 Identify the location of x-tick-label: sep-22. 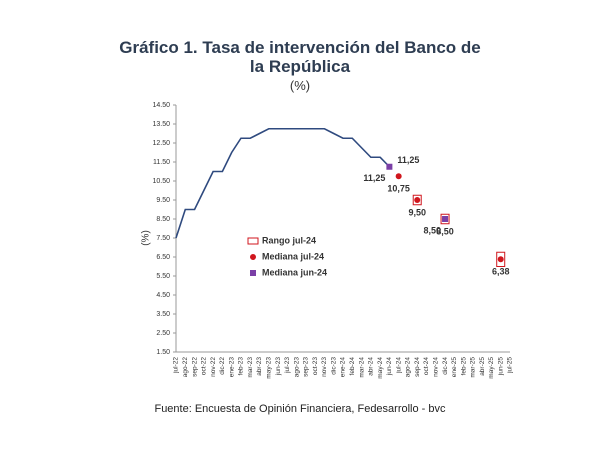
(194, 367).